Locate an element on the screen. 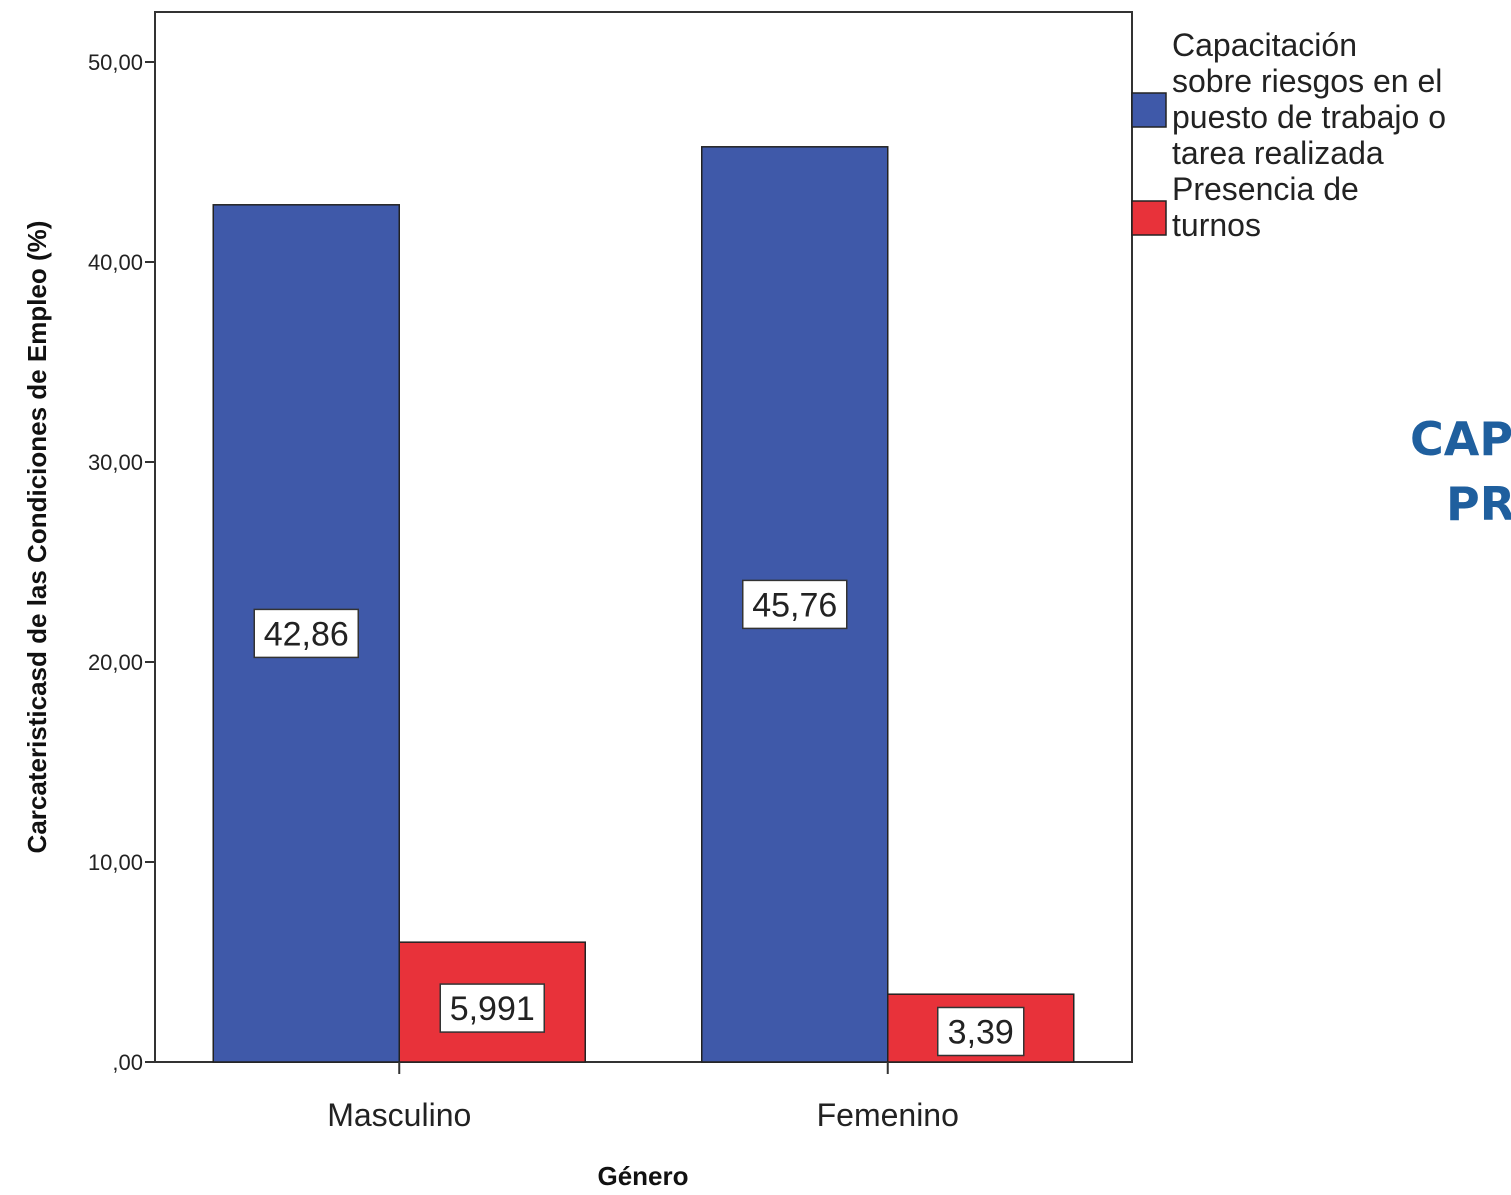 The image size is (1511, 1195). data-label: 42,86 is located at coordinates (306, 634).